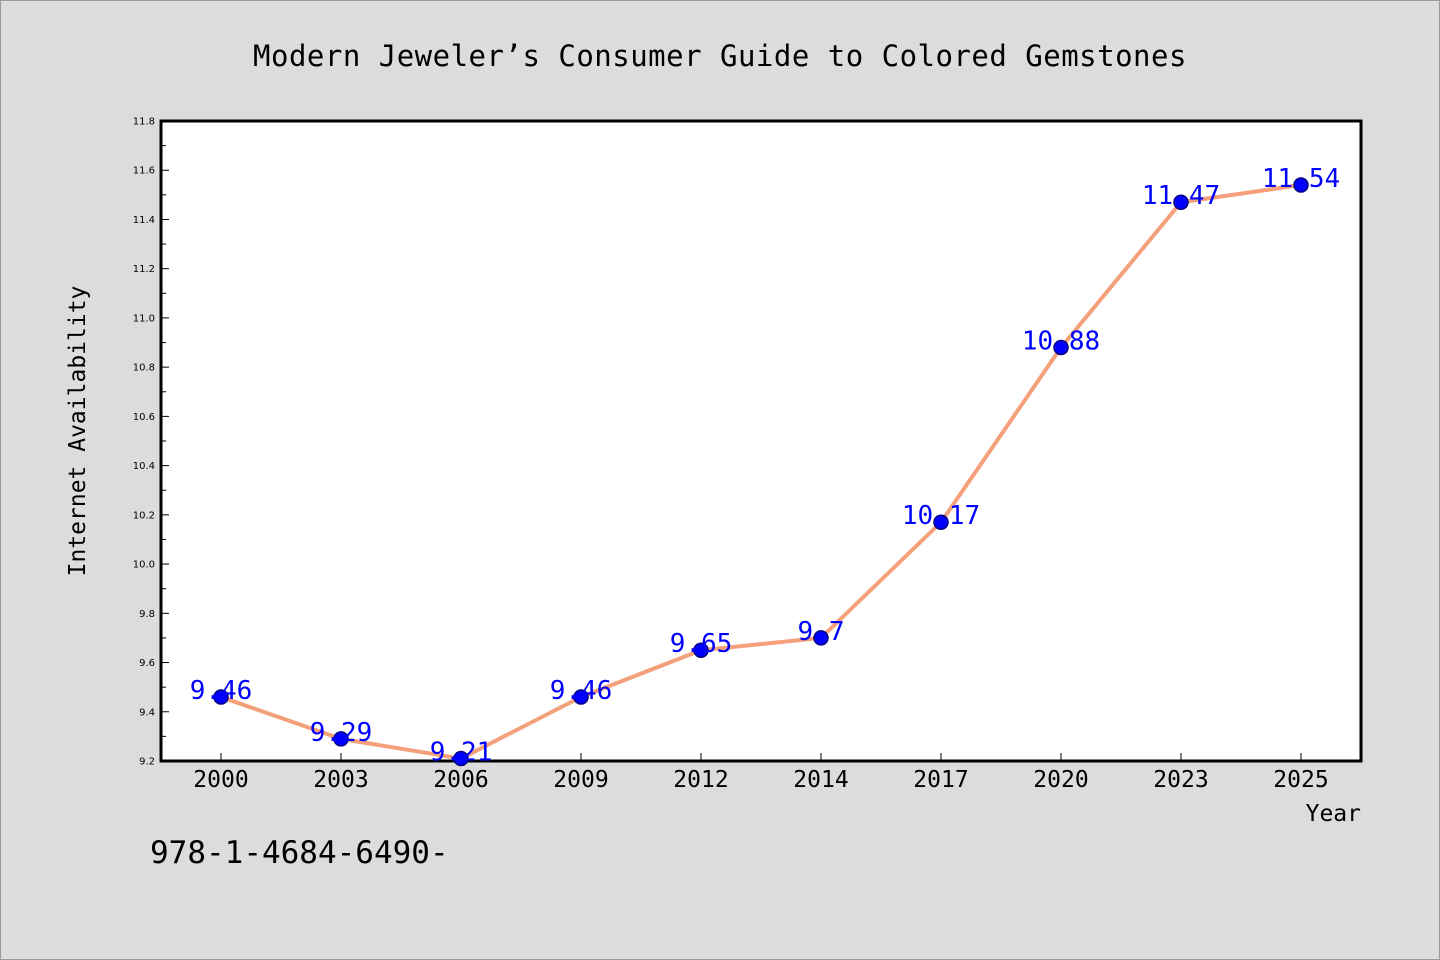 This screenshot has height=960, width=1440. I want to click on data-label: 10.88, so click(1061, 341).